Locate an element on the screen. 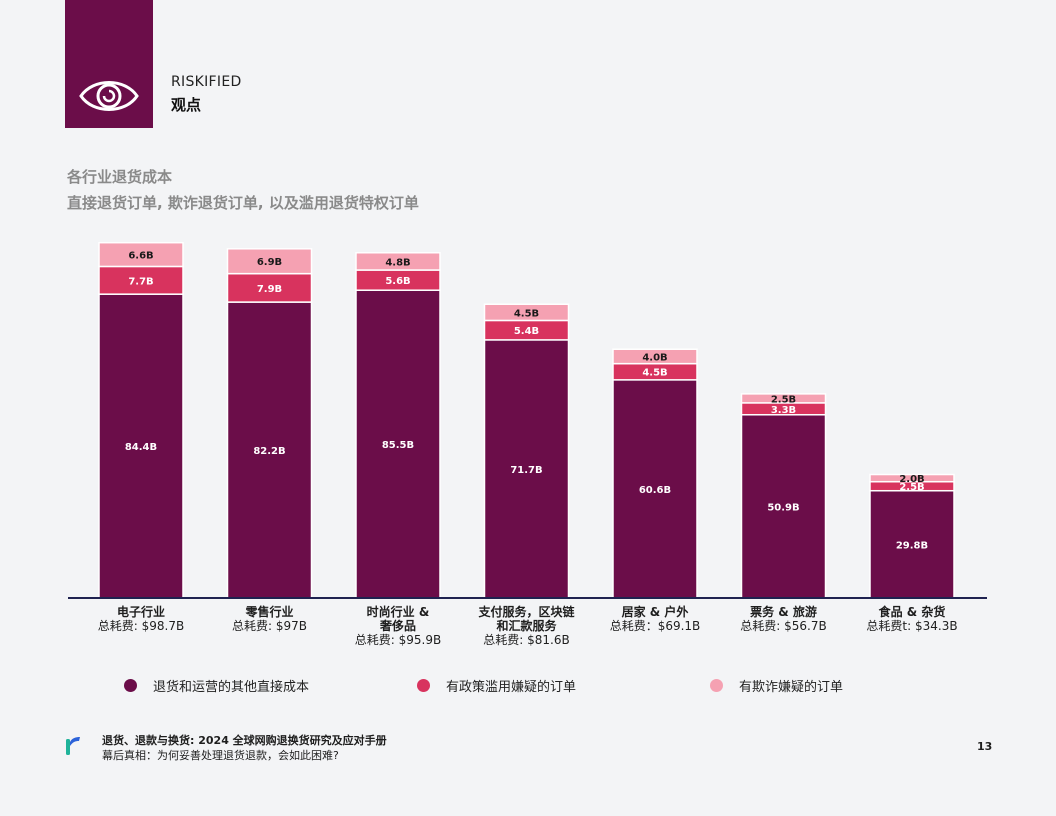 This screenshot has width=1056, height=816. brand-name: RISKIFIED is located at coordinates (206, 82).